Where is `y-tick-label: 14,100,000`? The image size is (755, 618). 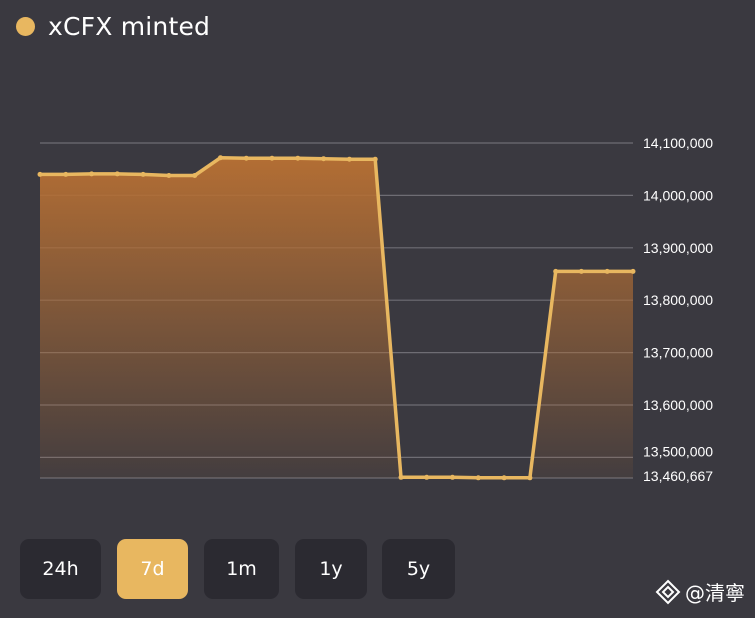 y-tick-label: 14,100,000 is located at coordinates (678, 143).